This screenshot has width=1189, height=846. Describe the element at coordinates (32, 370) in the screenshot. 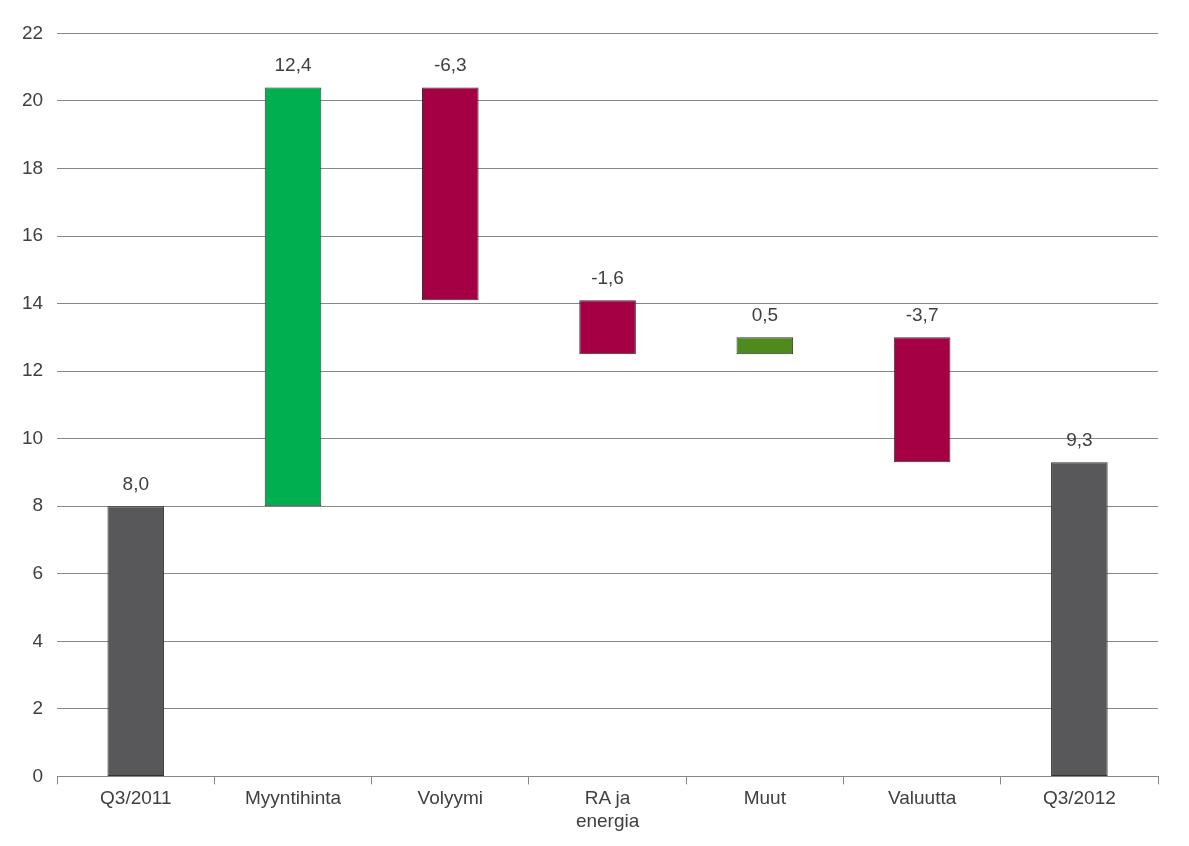

I see `y-tick-label: 12` at that location.